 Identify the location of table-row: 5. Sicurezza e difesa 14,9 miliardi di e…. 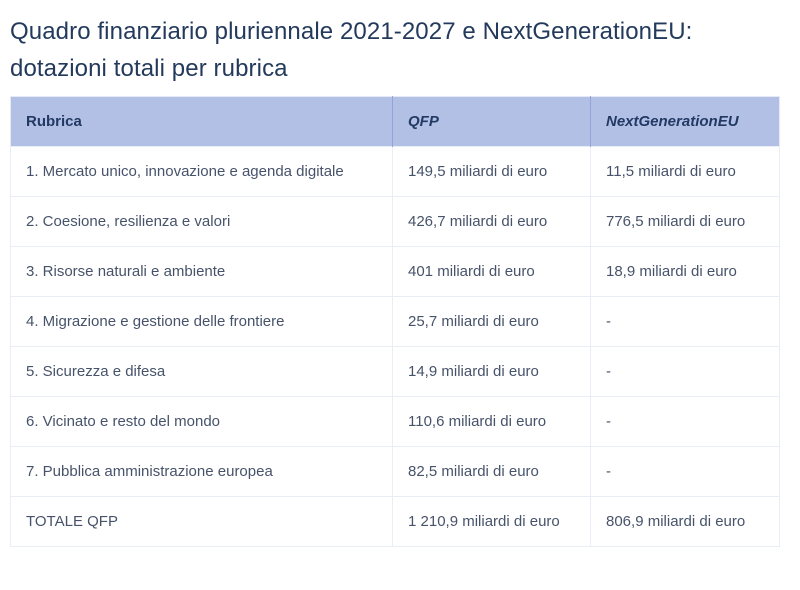
(395, 371).